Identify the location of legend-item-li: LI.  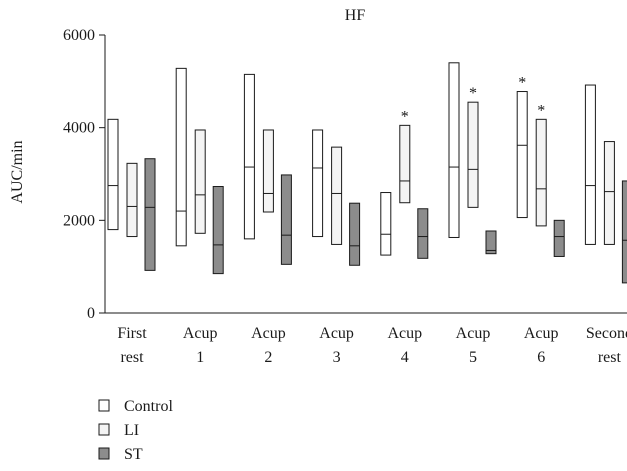
(118, 430).